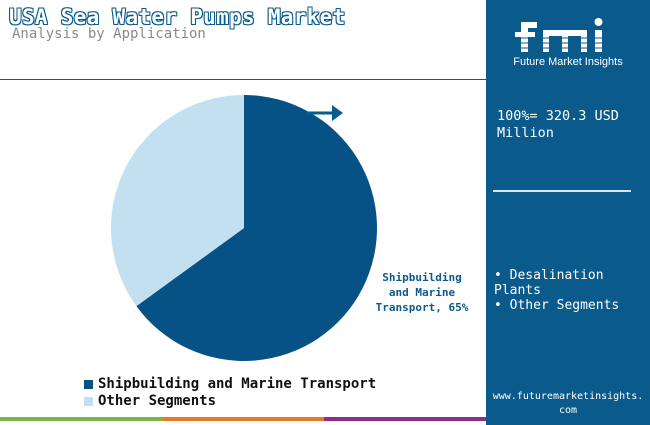 This screenshot has width=650, height=425. What do you see at coordinates (422, 292) in the screenshot?
I see `slice-data-label: Shipbuilding and Marine Transport, 65%` at bounding box center [422, 292].